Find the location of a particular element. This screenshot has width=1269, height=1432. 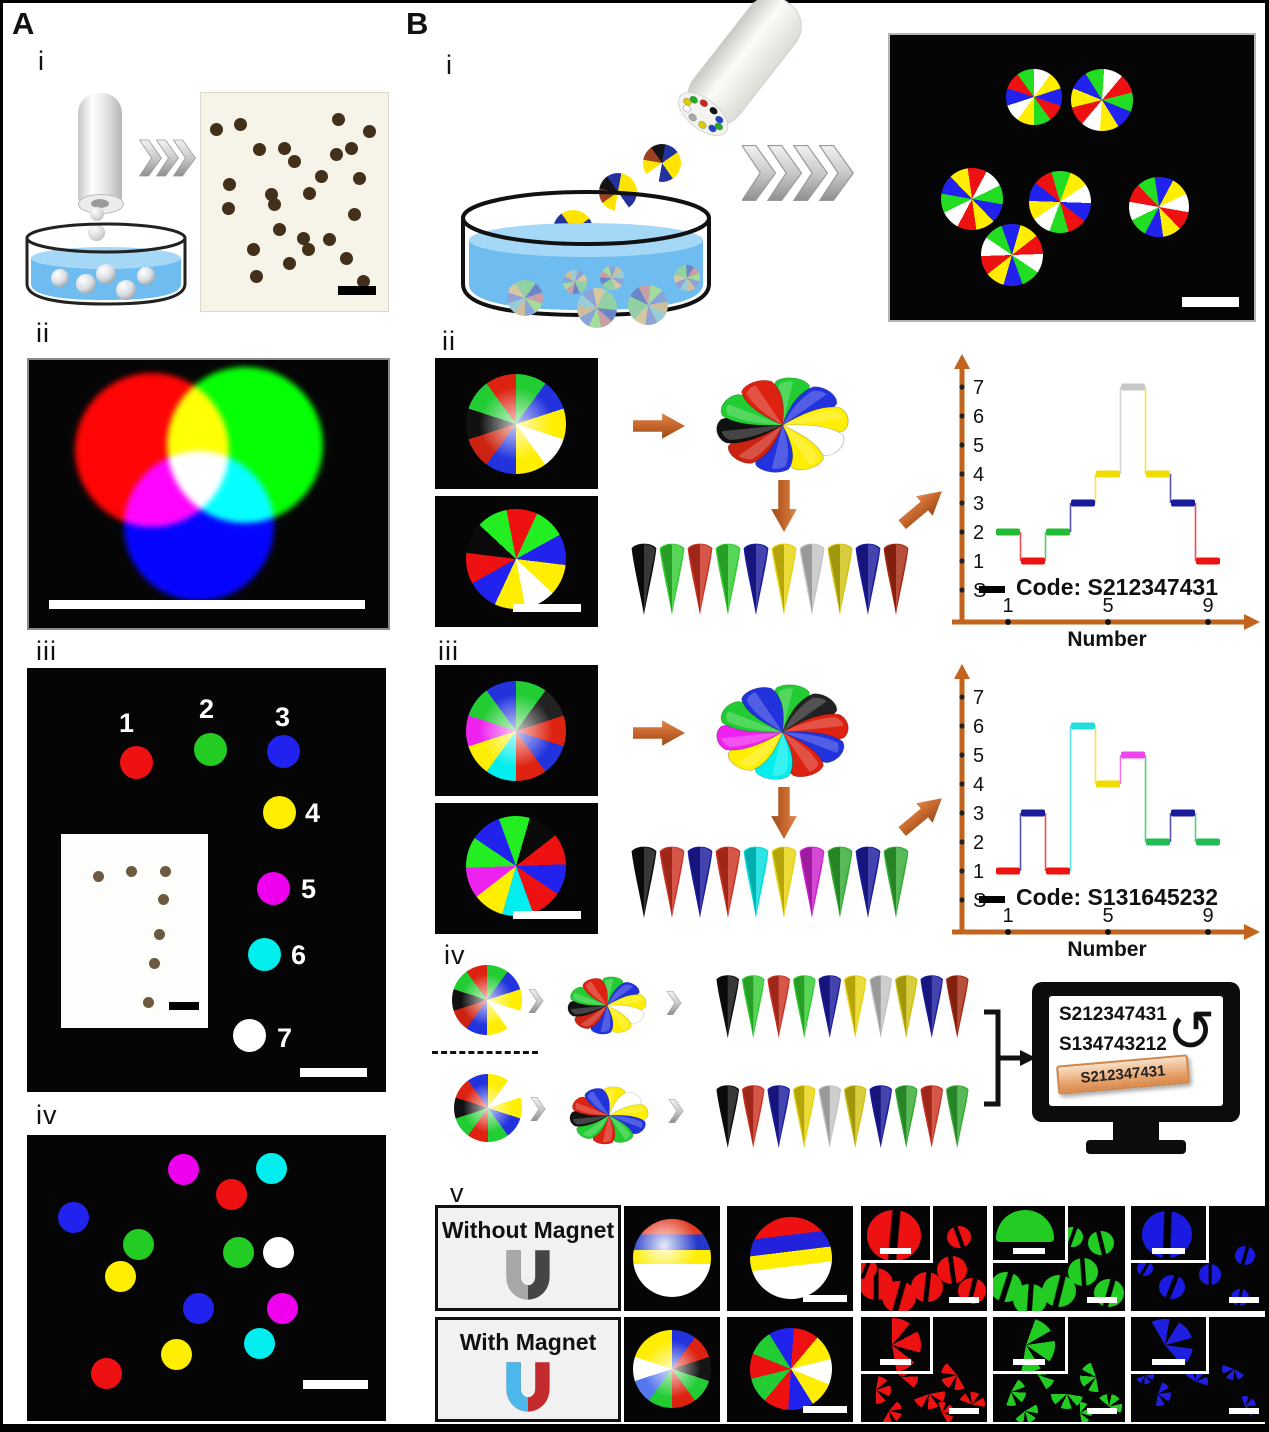

dot-number-label: 7 is located at coordinates (285, 1038).